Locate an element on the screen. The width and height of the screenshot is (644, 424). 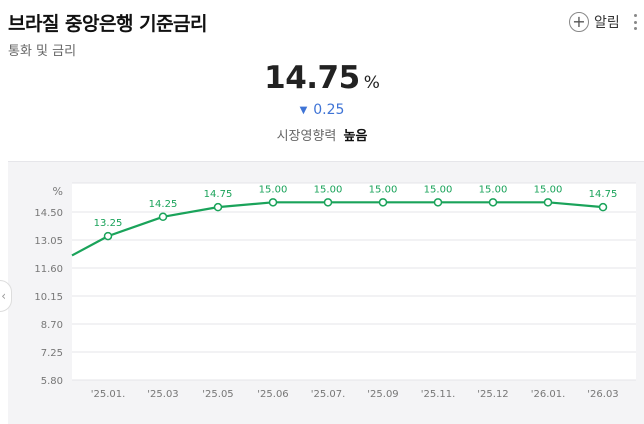
change-value: 0.25 is located at coordinates (329, 110).